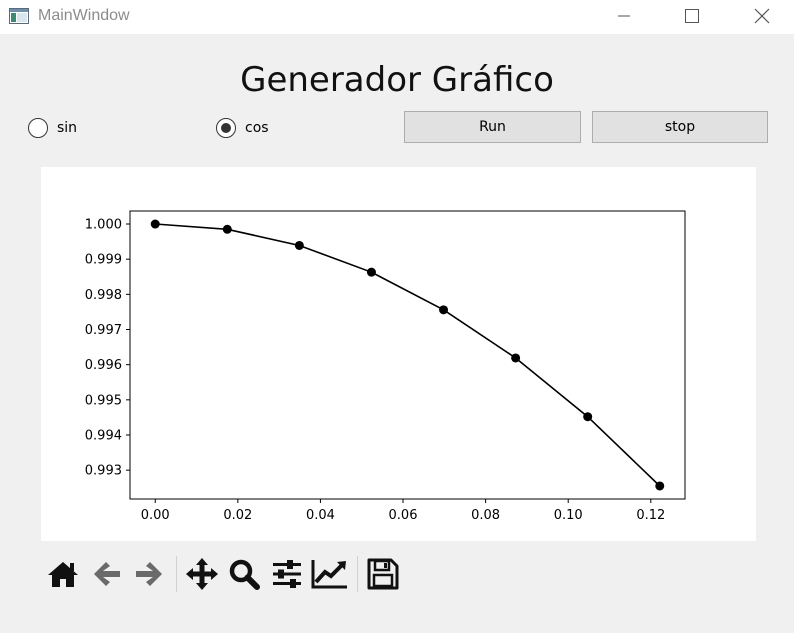  What do you see at coordinates (103, 400) in the screenshot?
I see `y-tick-label: 0.995` at bounding box center [103, 400].